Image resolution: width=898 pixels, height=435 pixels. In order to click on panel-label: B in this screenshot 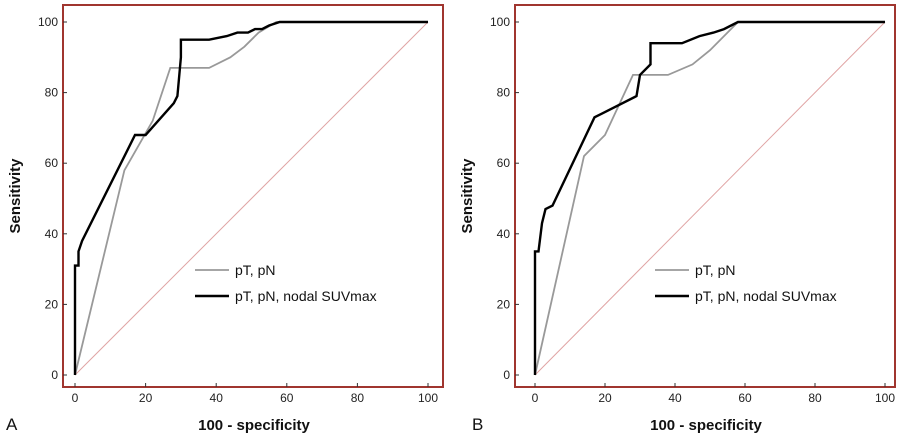, I will do `click(477, 424)`.